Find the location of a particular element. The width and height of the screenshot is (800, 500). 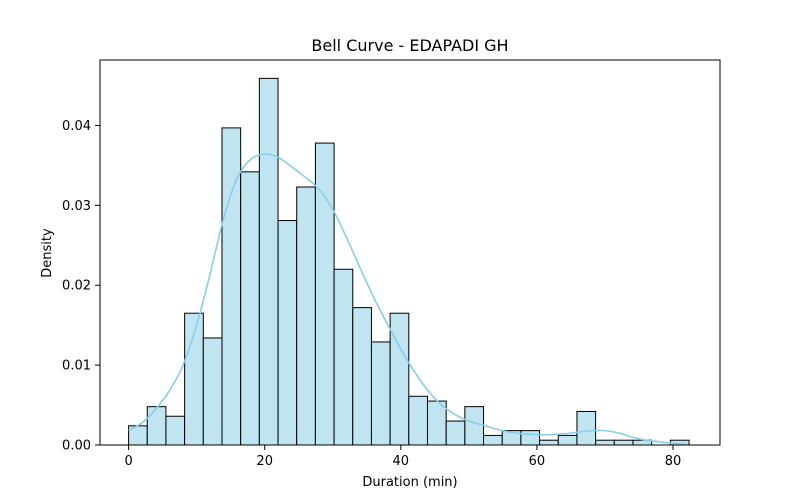

x-tick-label: 0 is located at coordinates (128, 461).